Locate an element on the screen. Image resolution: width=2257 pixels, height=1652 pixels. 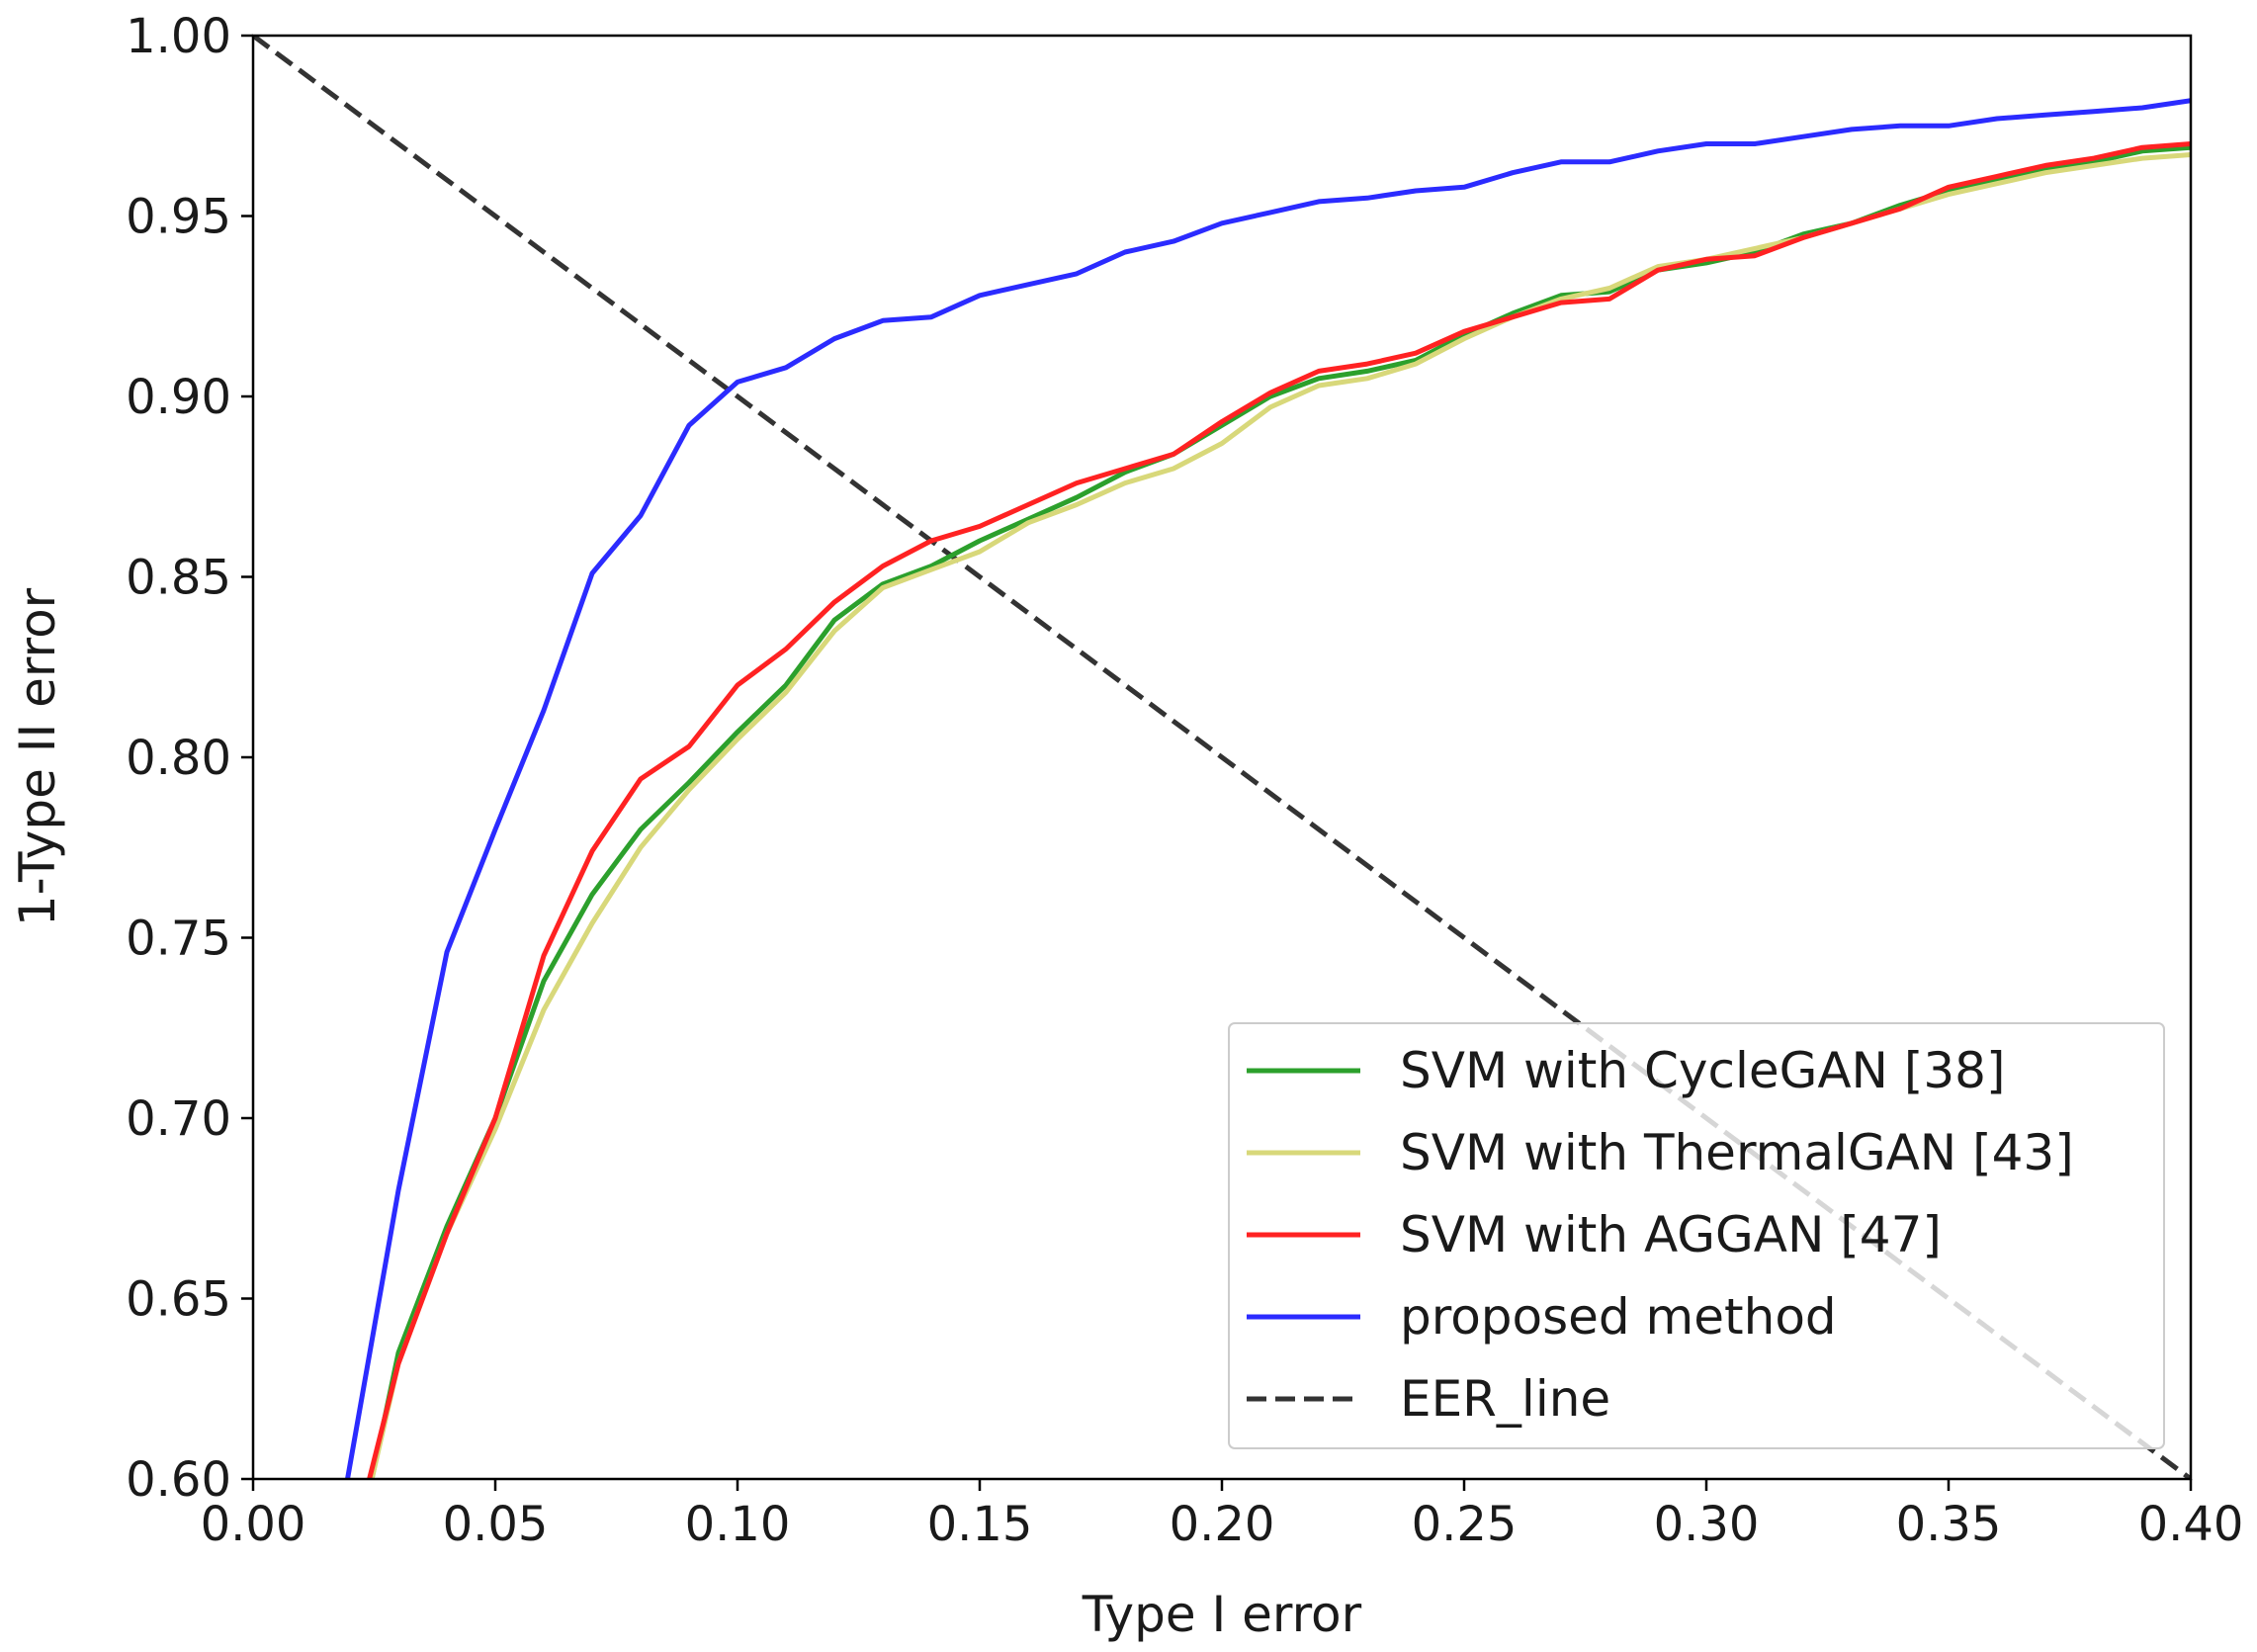
x-axis-label: Type I error is located at coordinates (1222, 1615).